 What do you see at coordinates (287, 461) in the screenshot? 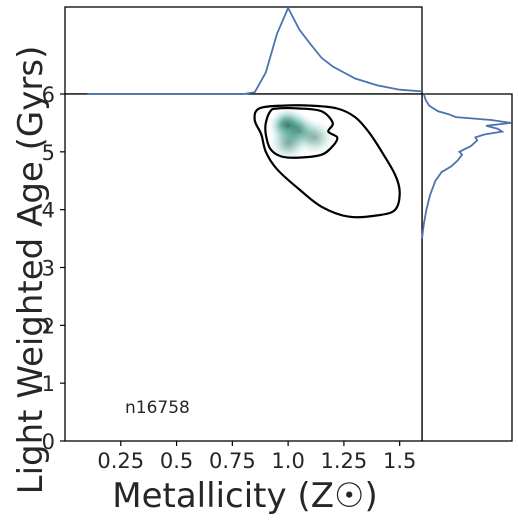
I see `x-tick-label: 1.0` at bounding box center [287, 461].